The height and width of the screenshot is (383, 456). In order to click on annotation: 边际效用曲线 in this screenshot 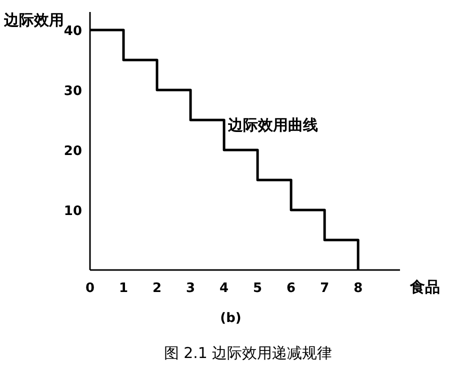, I will do `click(272, 125)`.